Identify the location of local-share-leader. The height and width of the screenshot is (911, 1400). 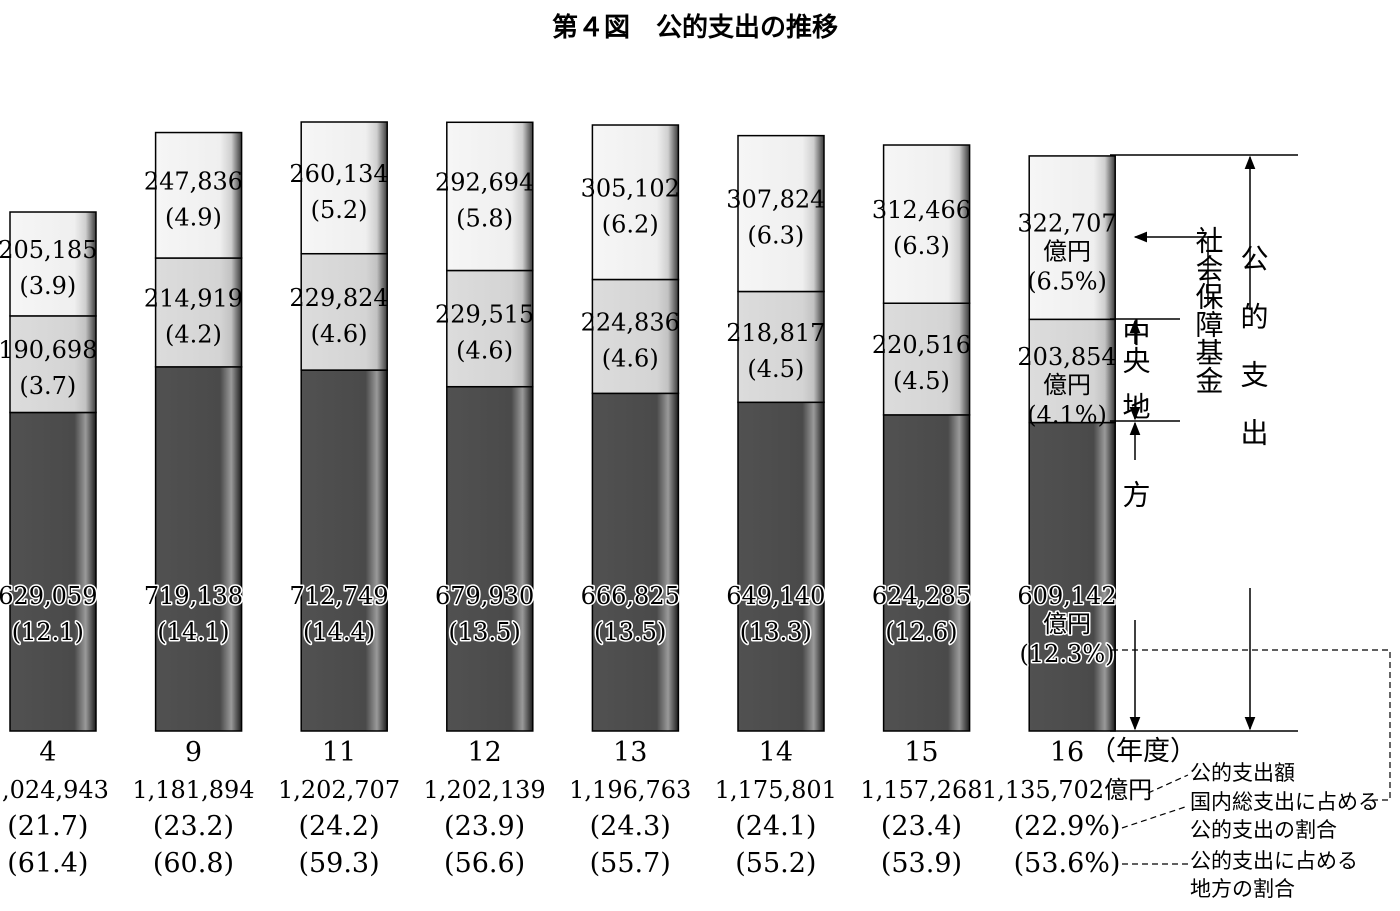
(1251, 725).